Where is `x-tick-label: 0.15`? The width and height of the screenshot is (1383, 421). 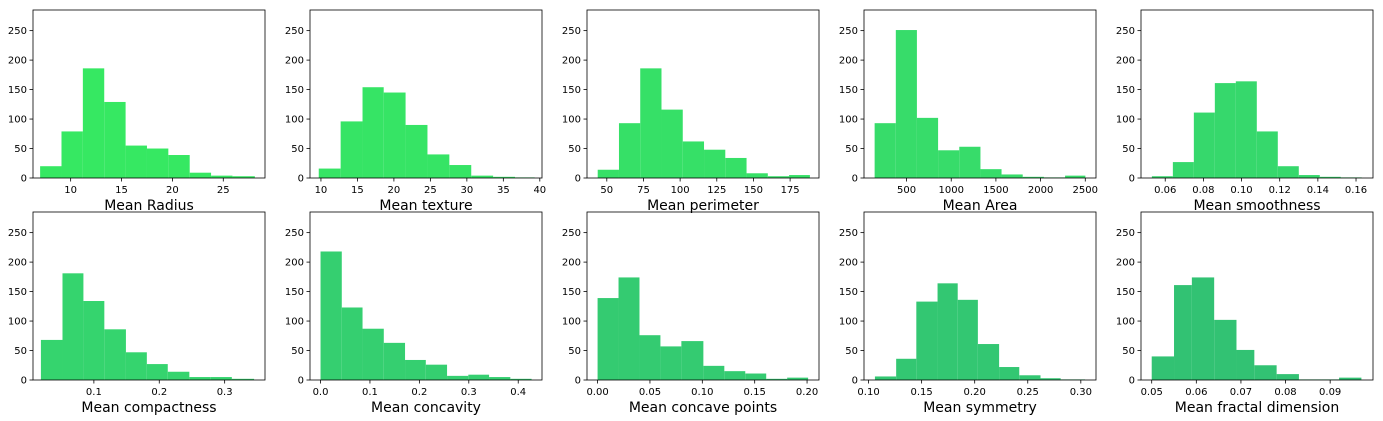 x-tick-label: 0.15 is located at coordinates (755, 392).